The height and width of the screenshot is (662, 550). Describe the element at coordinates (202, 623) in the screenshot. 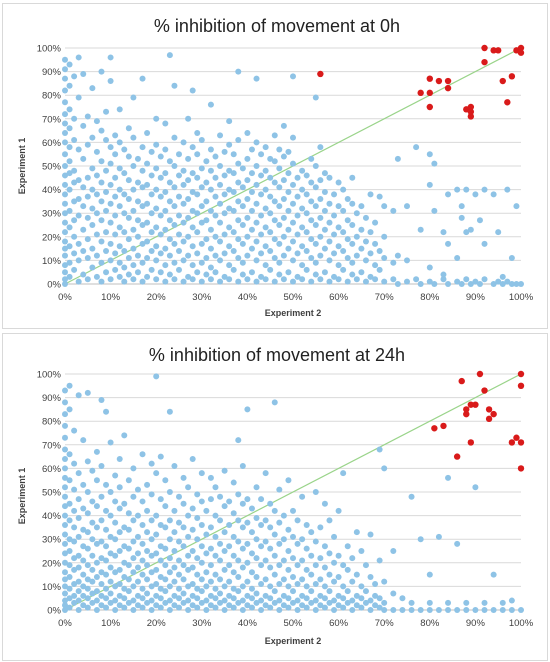

I see `x-tick-label: 30%` at that location.